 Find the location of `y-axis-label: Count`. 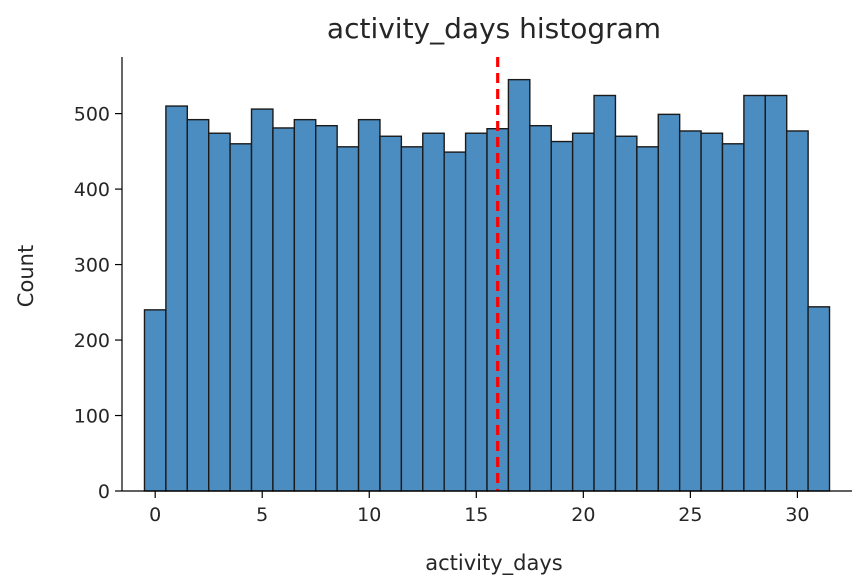

y-axis-label: Count is located at coordinates (26, 276).